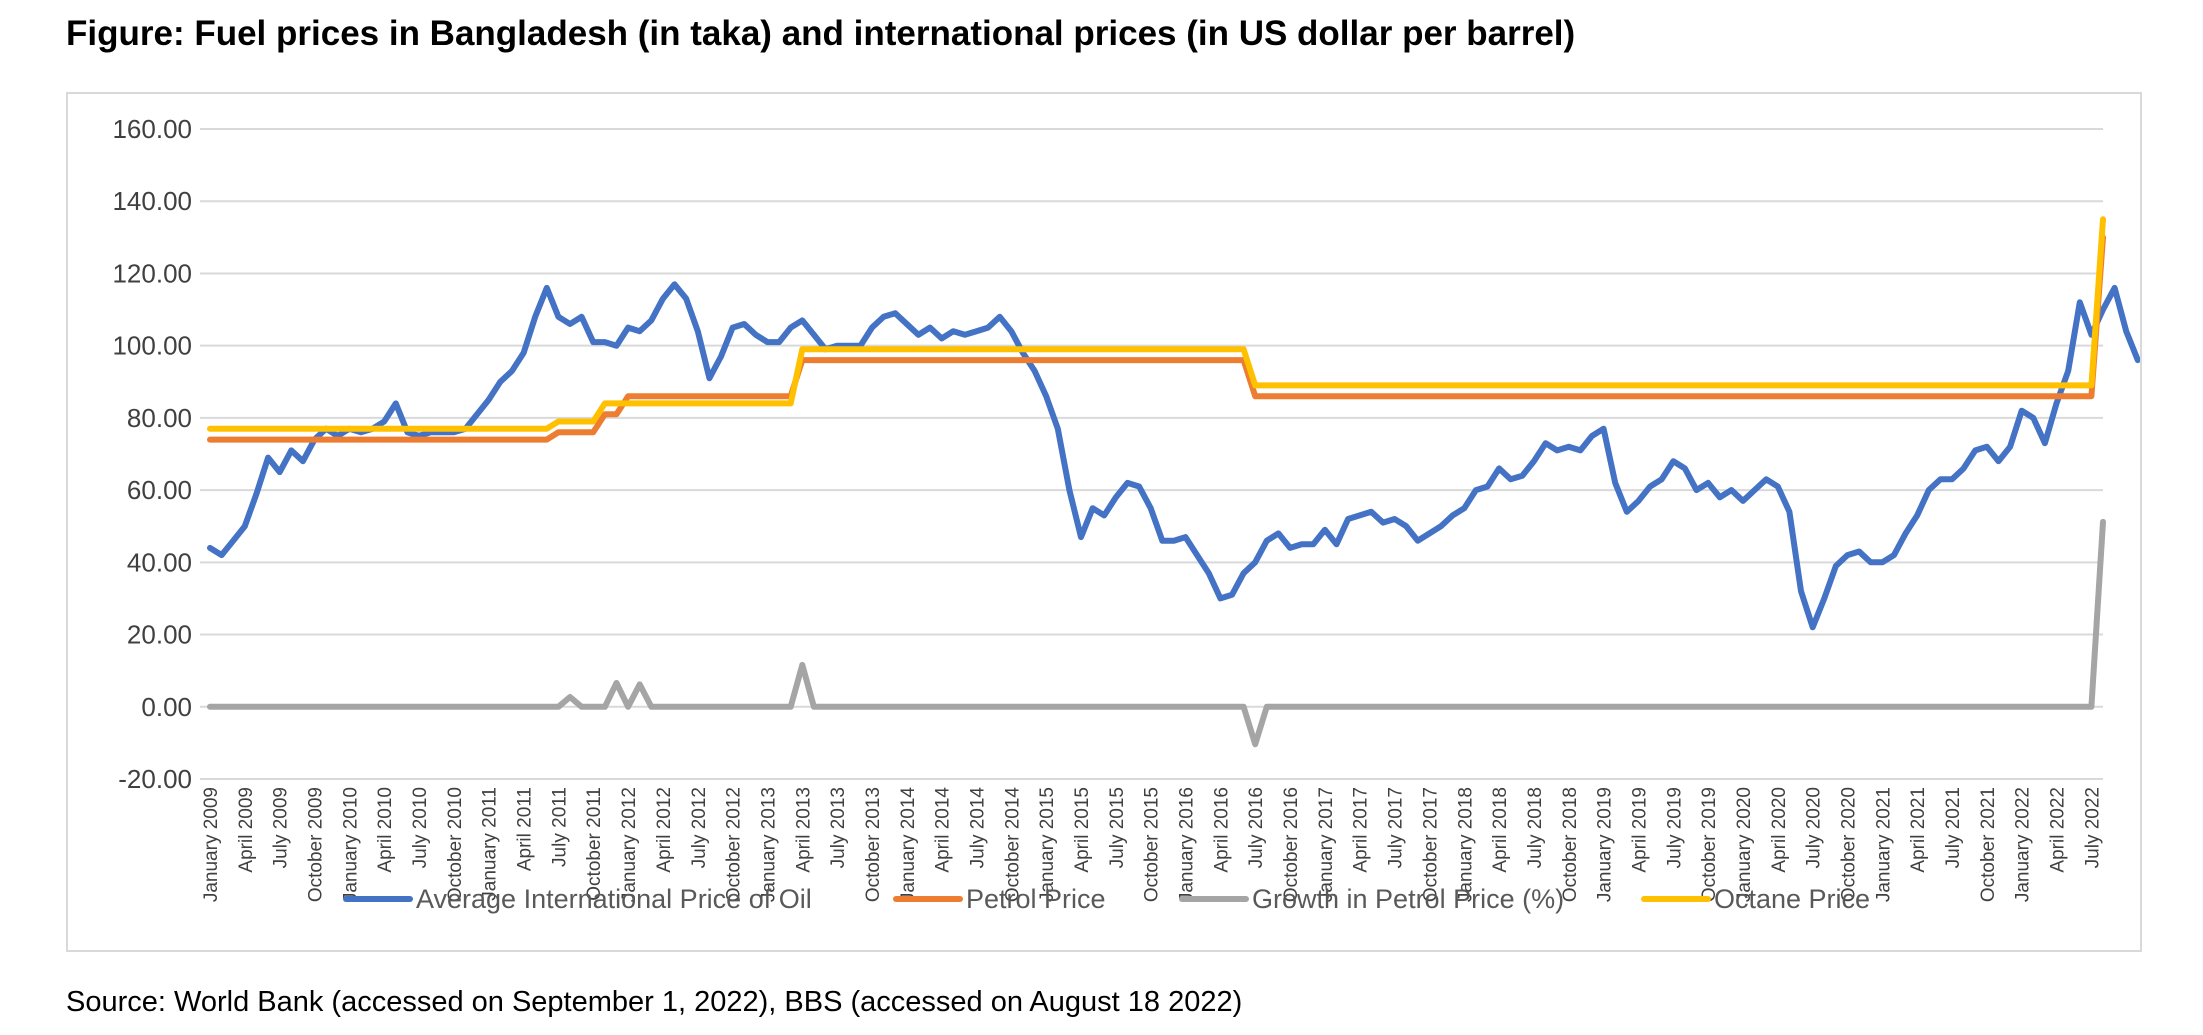 Image resolution: width=2203 pixels, height=1035 pixels. I want to click on x-tick-label: October 2019, so click(1709, 844).